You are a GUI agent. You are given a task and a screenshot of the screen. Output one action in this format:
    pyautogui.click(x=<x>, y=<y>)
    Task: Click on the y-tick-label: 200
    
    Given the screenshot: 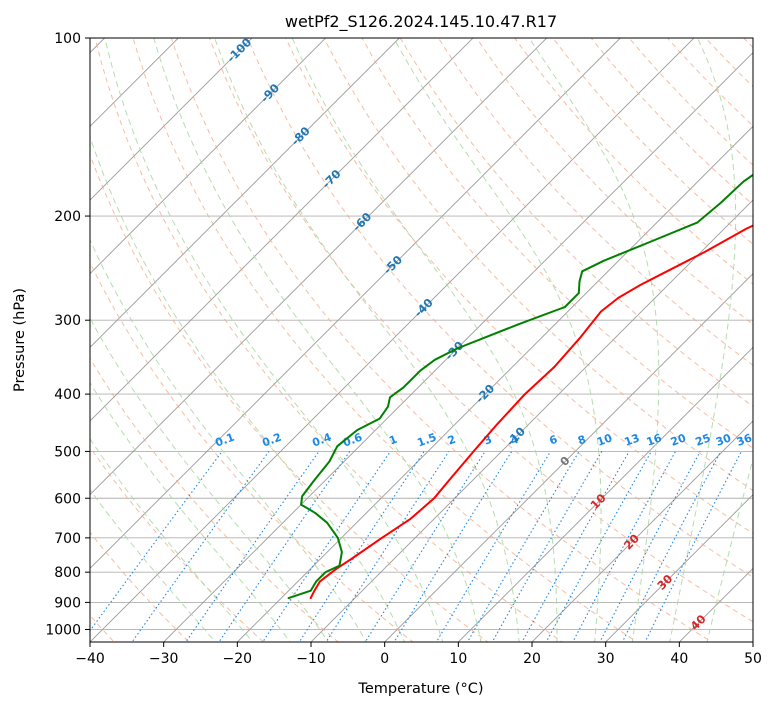 What is the action you would take?
    pyautogui.click(x=67, y=217)
    